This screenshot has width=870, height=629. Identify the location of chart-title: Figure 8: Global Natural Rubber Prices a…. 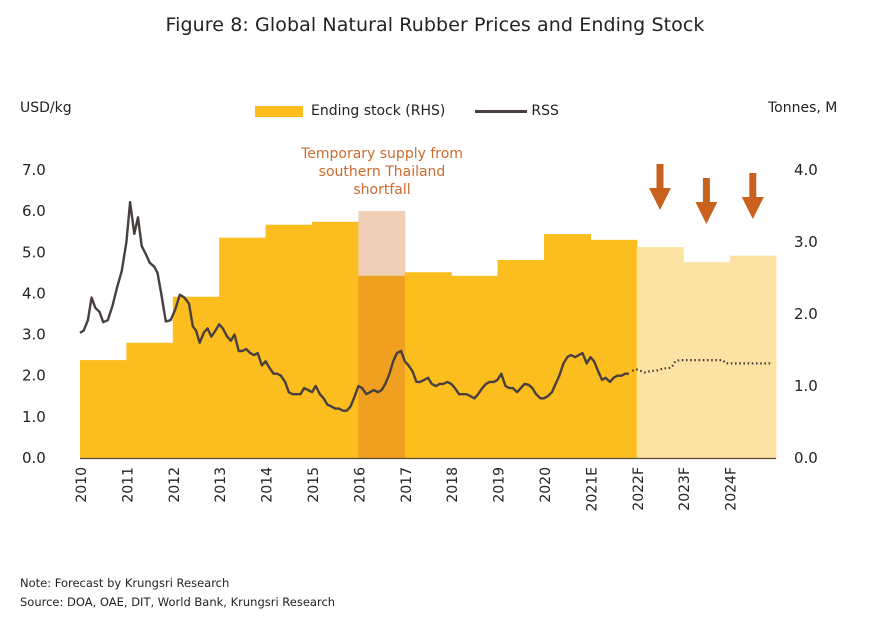
(435, 25).